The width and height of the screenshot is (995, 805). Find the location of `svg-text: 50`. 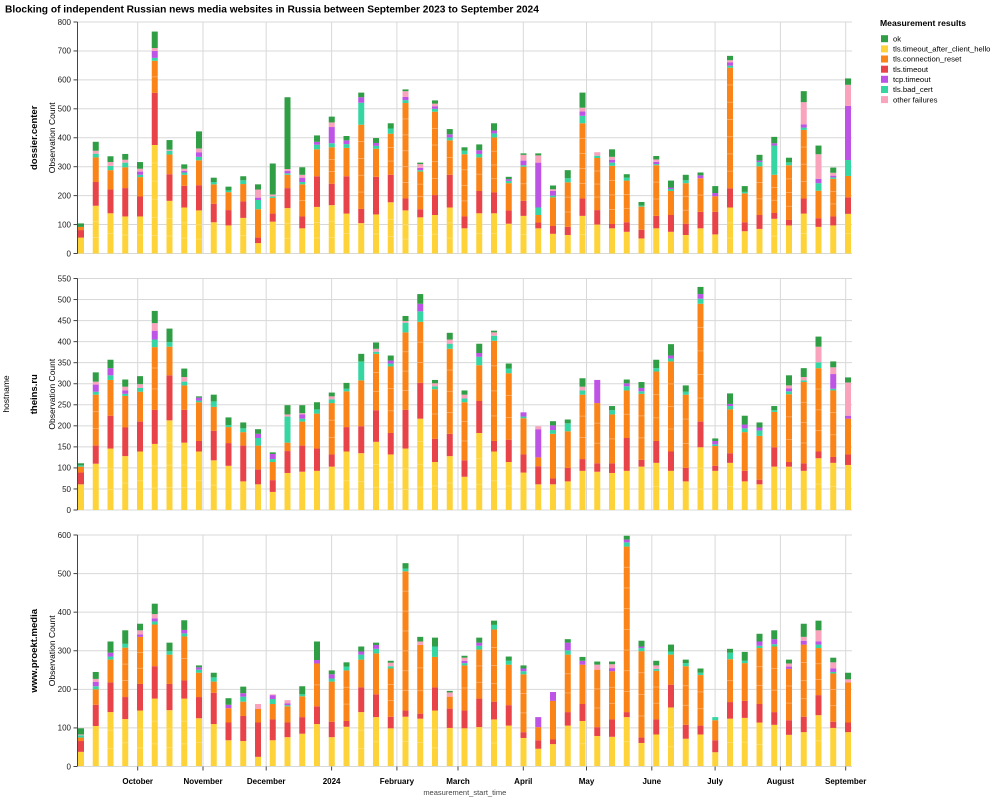

svg-text: 50 is located at coordinates (66, 489).